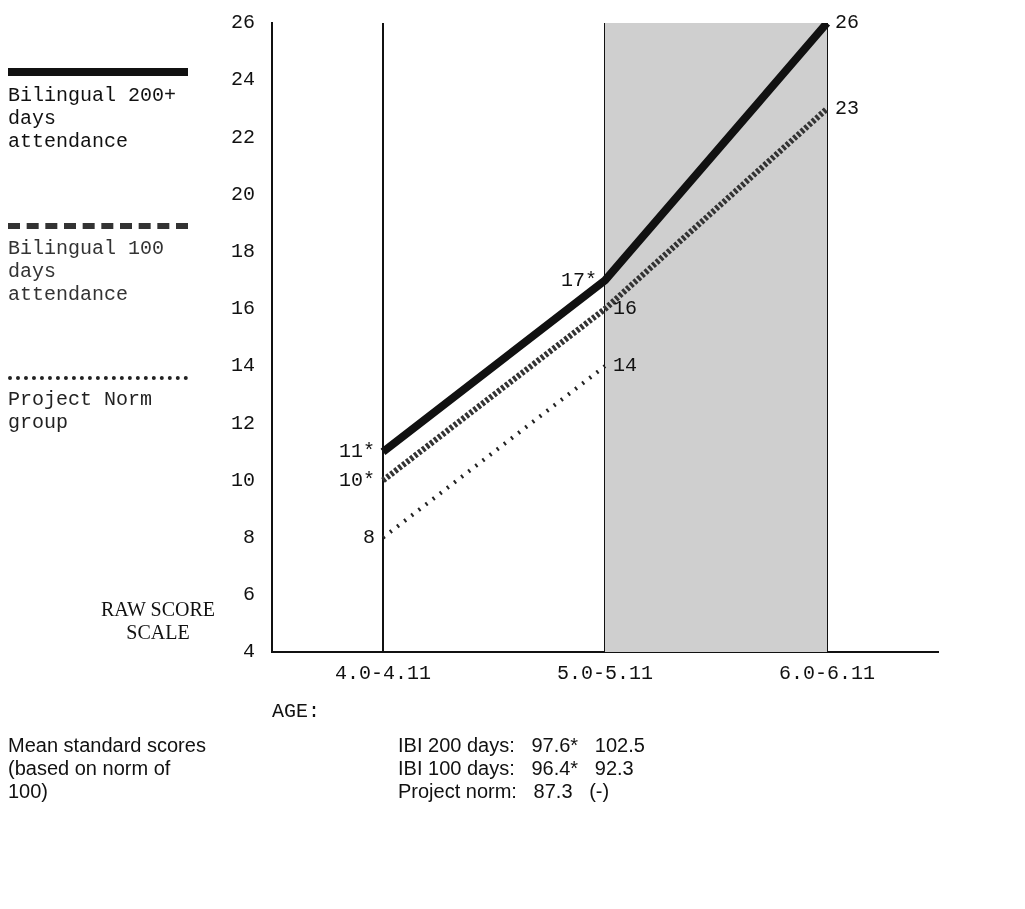  Describe the element at coordinates (87, 271) in the screenshot. I see `text: Bilingual 100 days attendance` at that location.